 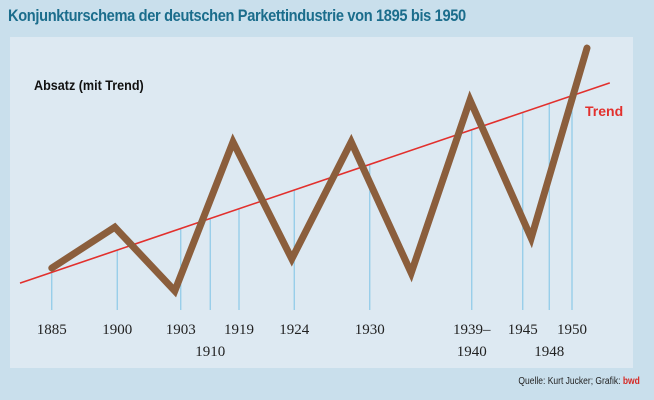 I want to click on source: Quelle: Kurt Jucker; Grafik: bwd, so click(x=579, y=381).